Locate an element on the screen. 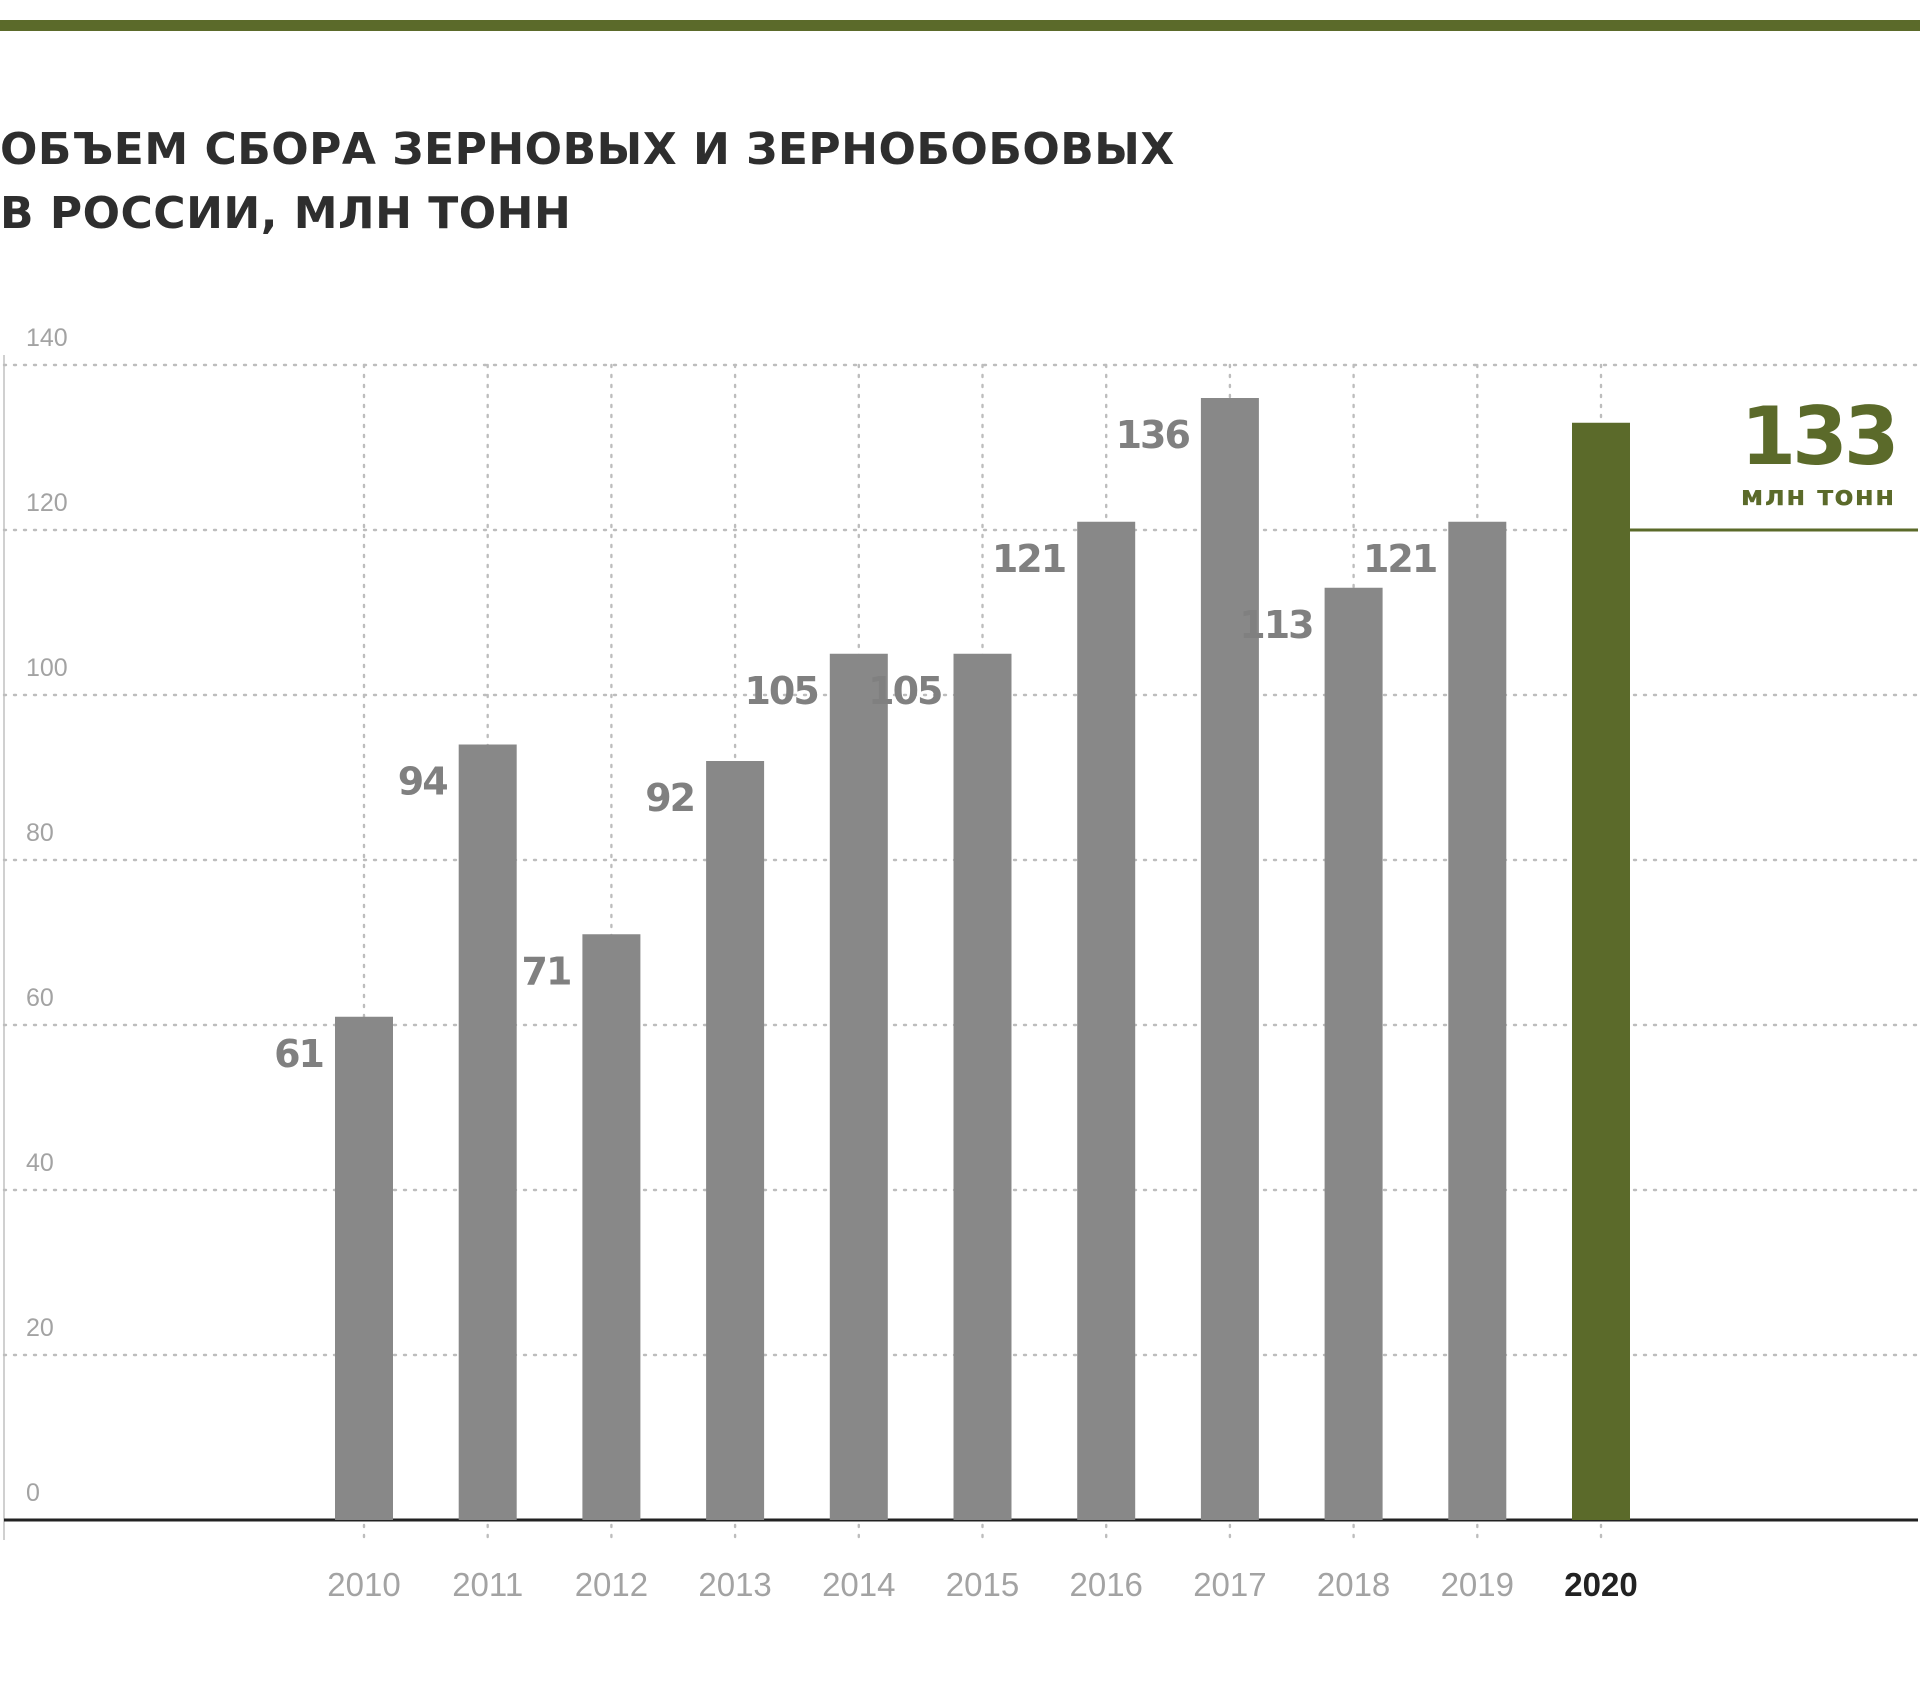  x-tick-label: 2020 is located at coordinates (1600, 1584).